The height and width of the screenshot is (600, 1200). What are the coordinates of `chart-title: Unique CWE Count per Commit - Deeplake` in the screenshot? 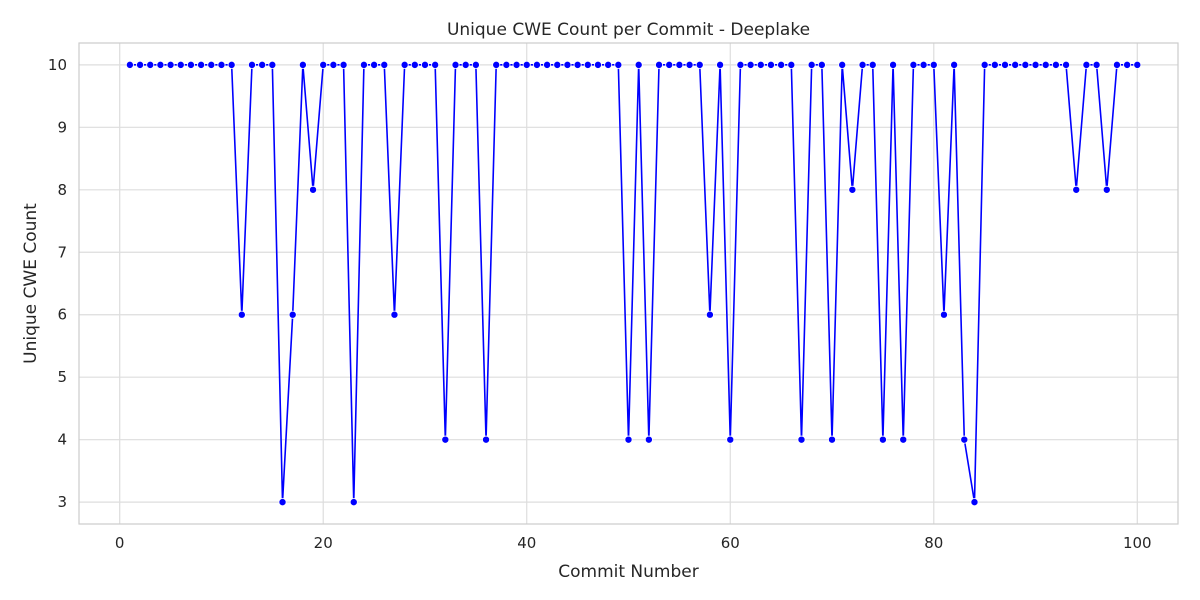 It's located at (628, 30).